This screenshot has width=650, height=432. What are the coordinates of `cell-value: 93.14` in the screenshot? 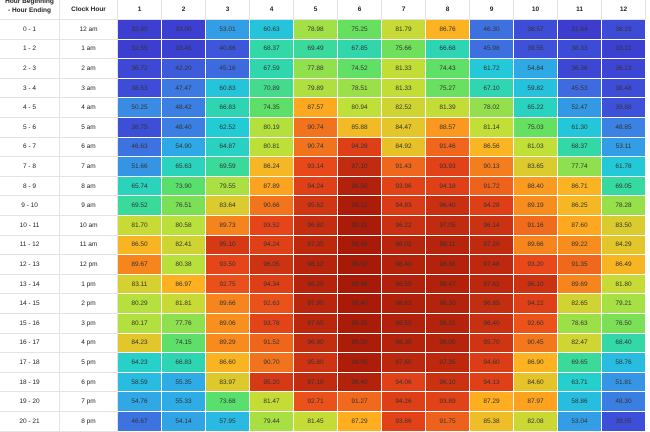 It's located at (315, 166).